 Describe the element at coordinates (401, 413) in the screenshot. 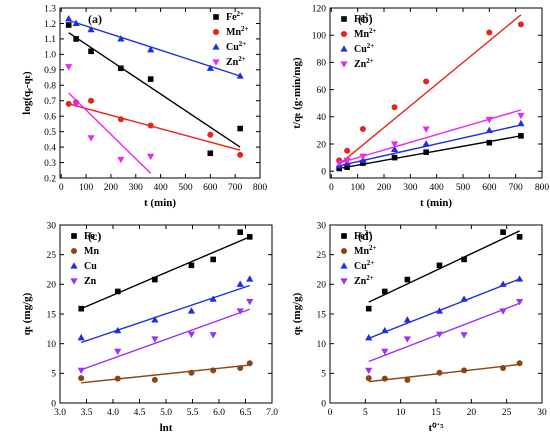

I see `x-tick-label: 10` at that location.